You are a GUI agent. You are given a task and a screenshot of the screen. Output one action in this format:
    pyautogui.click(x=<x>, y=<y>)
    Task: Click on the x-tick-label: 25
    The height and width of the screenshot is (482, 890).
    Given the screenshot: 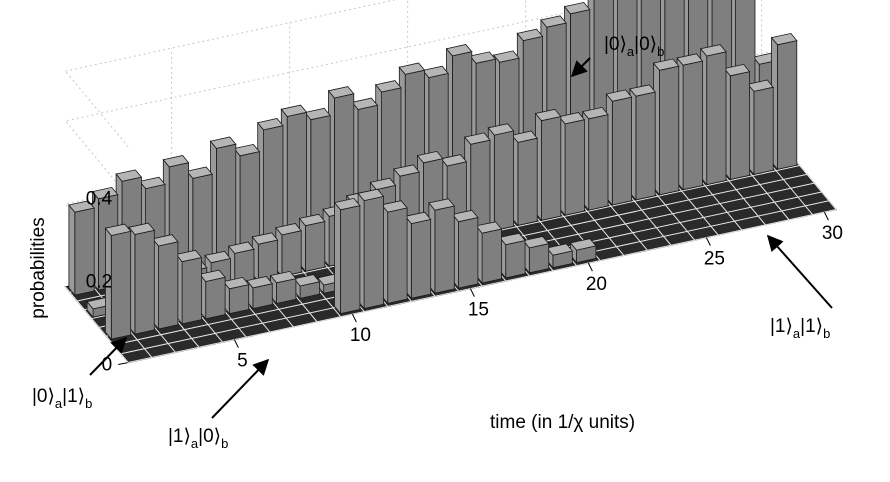 What is the action you would take?
    pyautogui.click(x=714, y=259)
    